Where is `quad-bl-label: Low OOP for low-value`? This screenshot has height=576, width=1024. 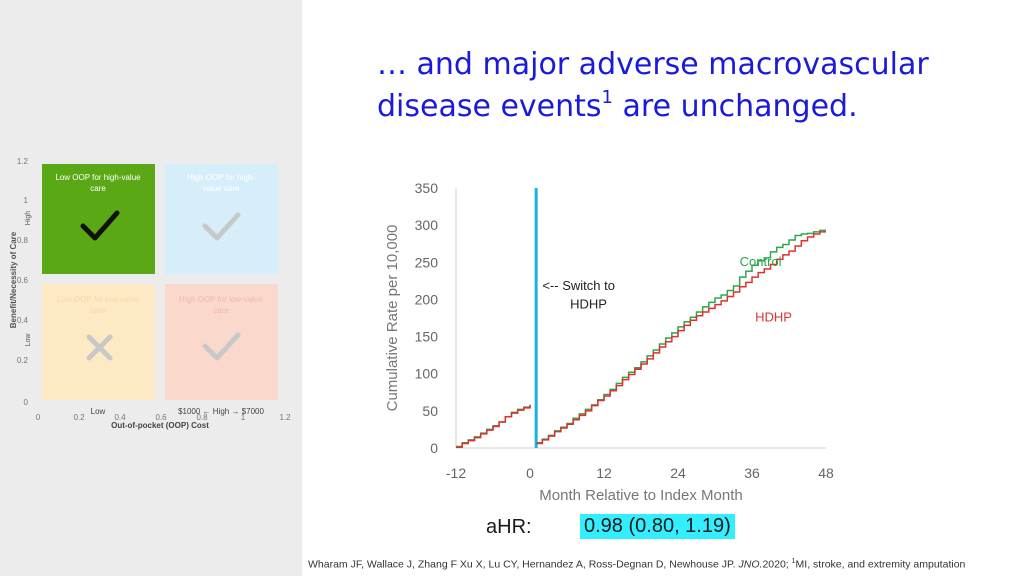
quad-bl-label: Low OOP for low-value is located at coordinates (98, 299).